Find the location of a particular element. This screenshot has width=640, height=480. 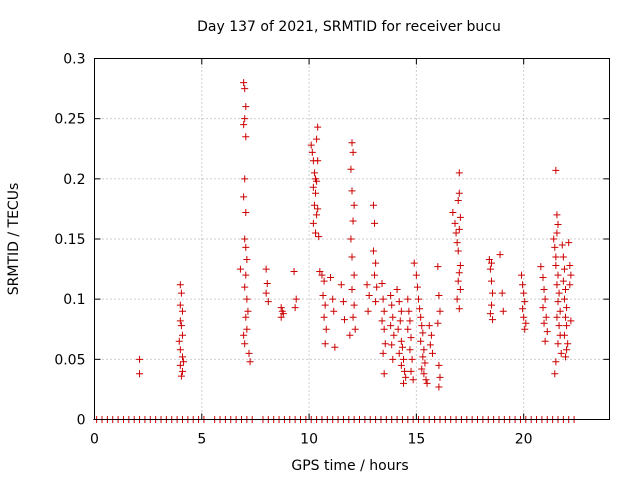

x-tick-label: 10 is located at coordinates (309, 440).